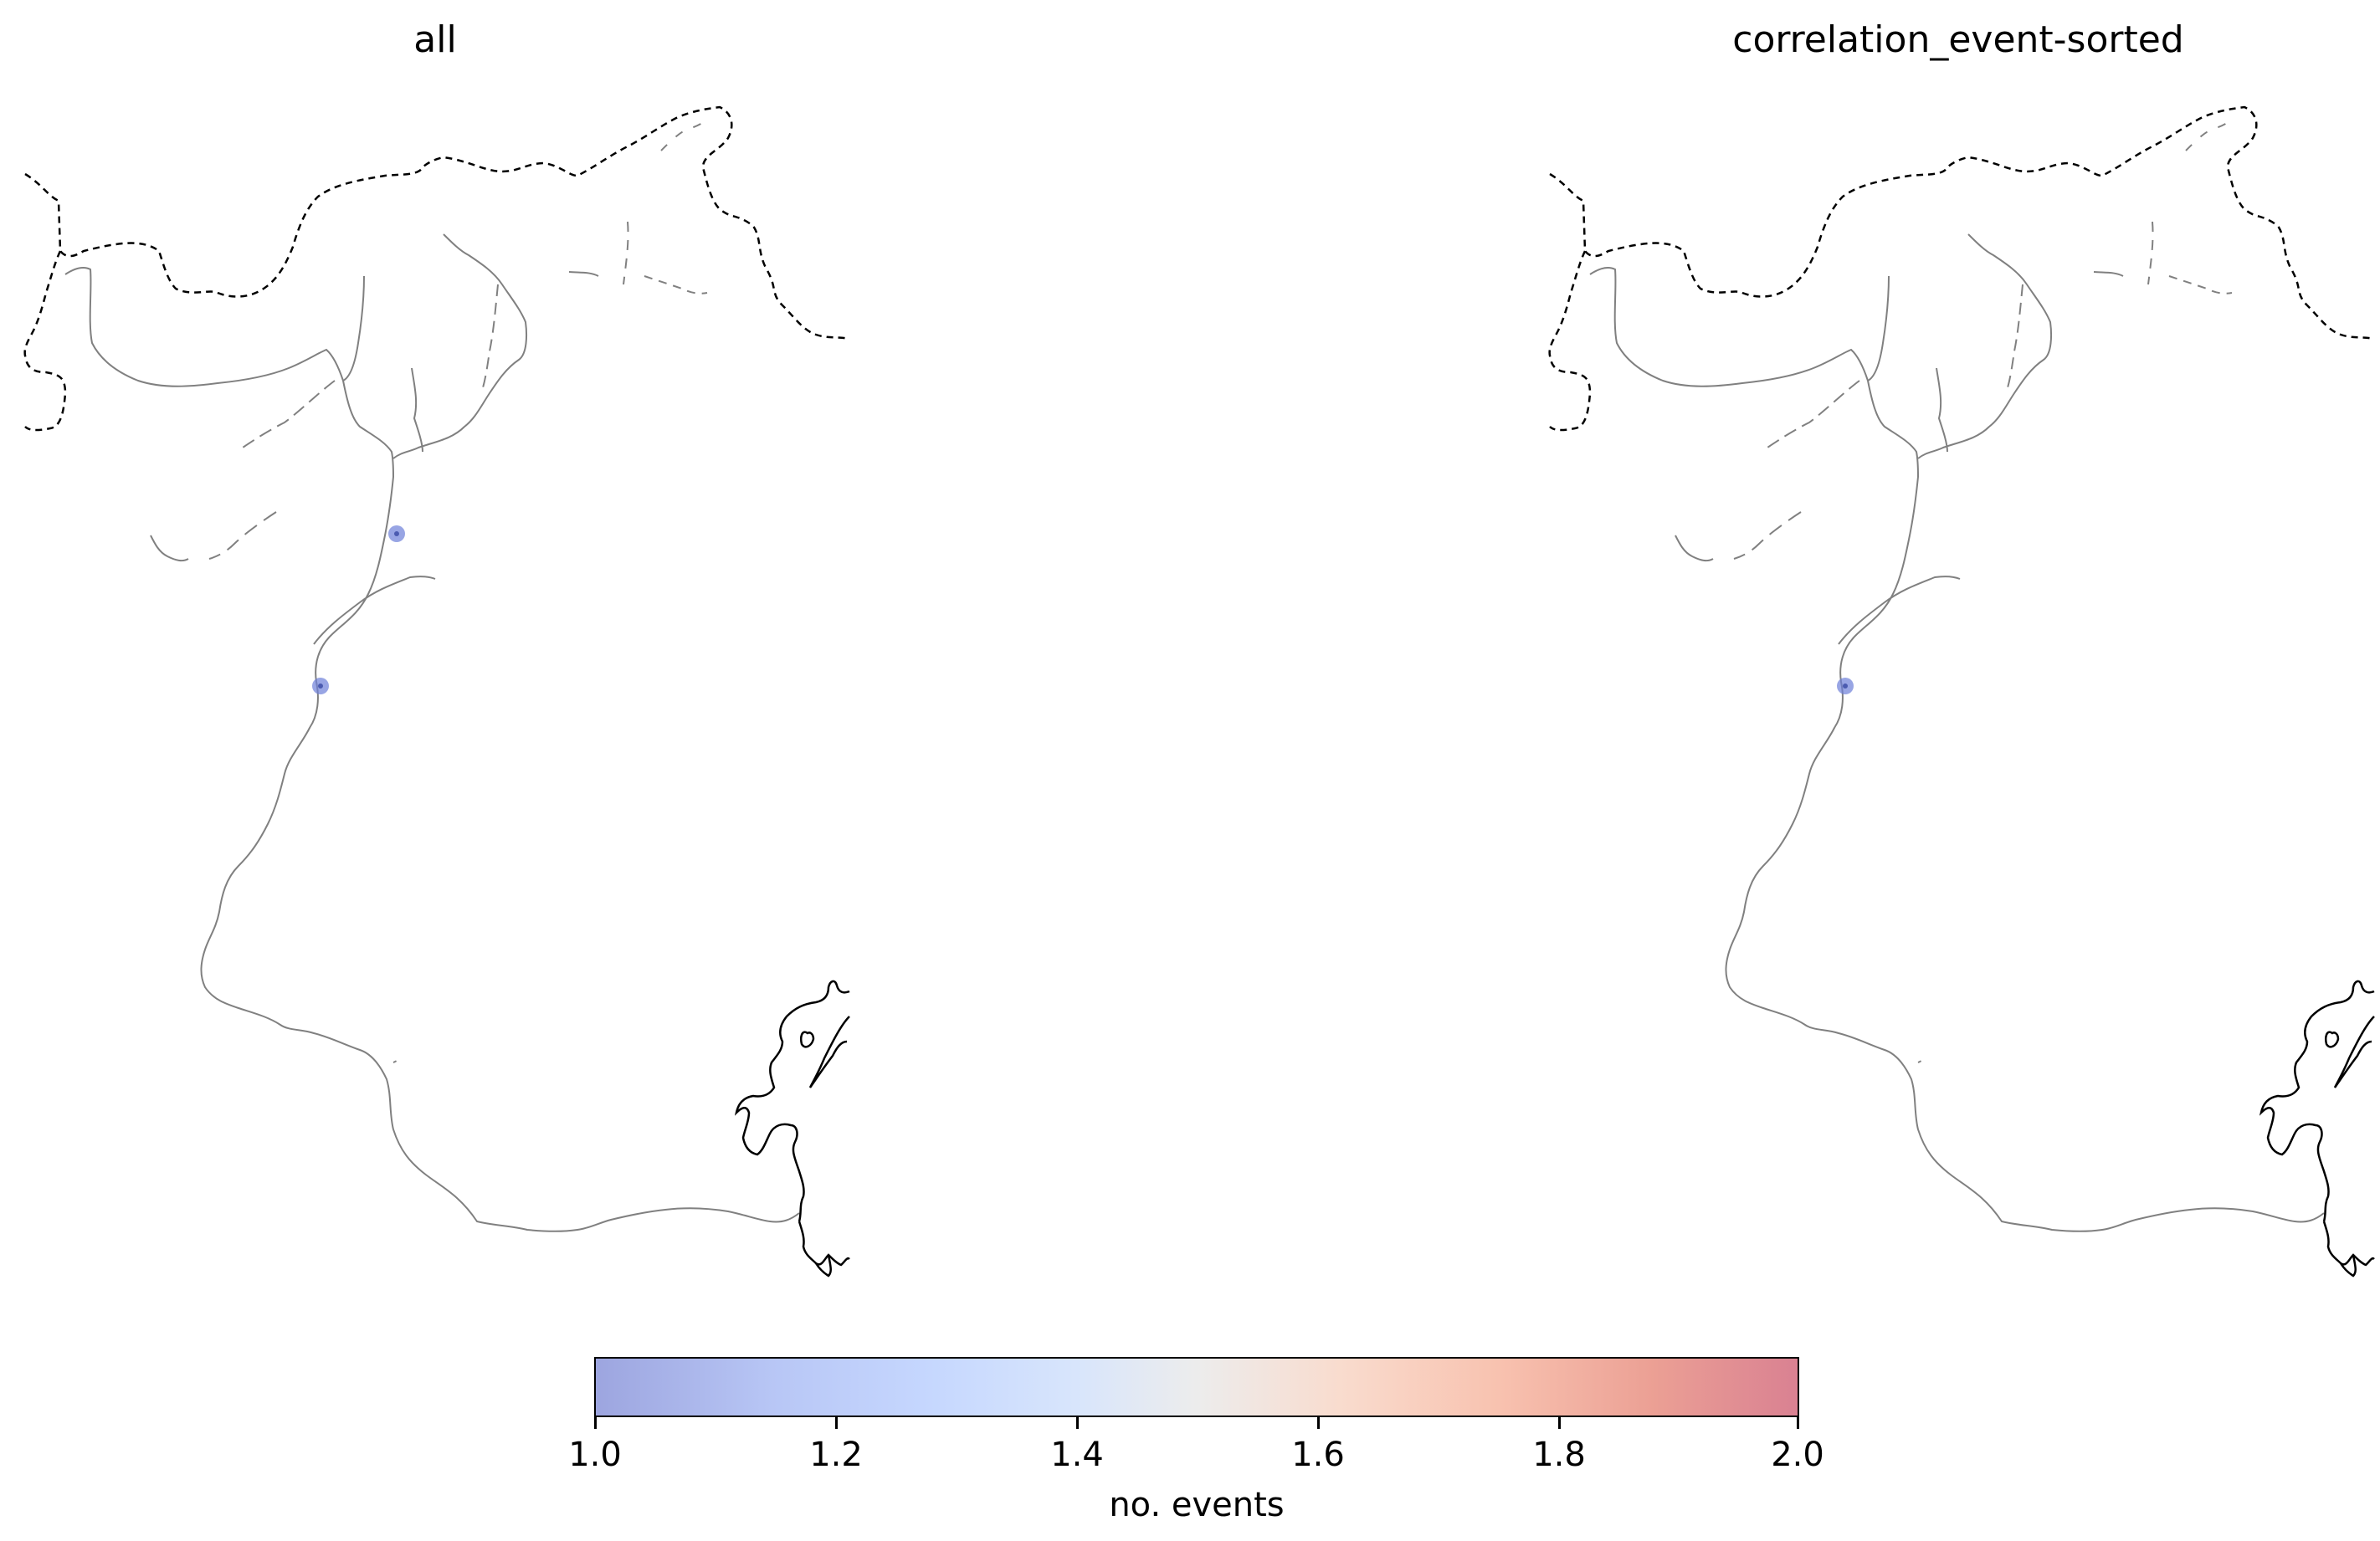 The image size is (2380, 1541). Describe the element at coordinates (1318, 1455) in the screenshot. I see `colorbar-tick-label: 1.6` at that location.